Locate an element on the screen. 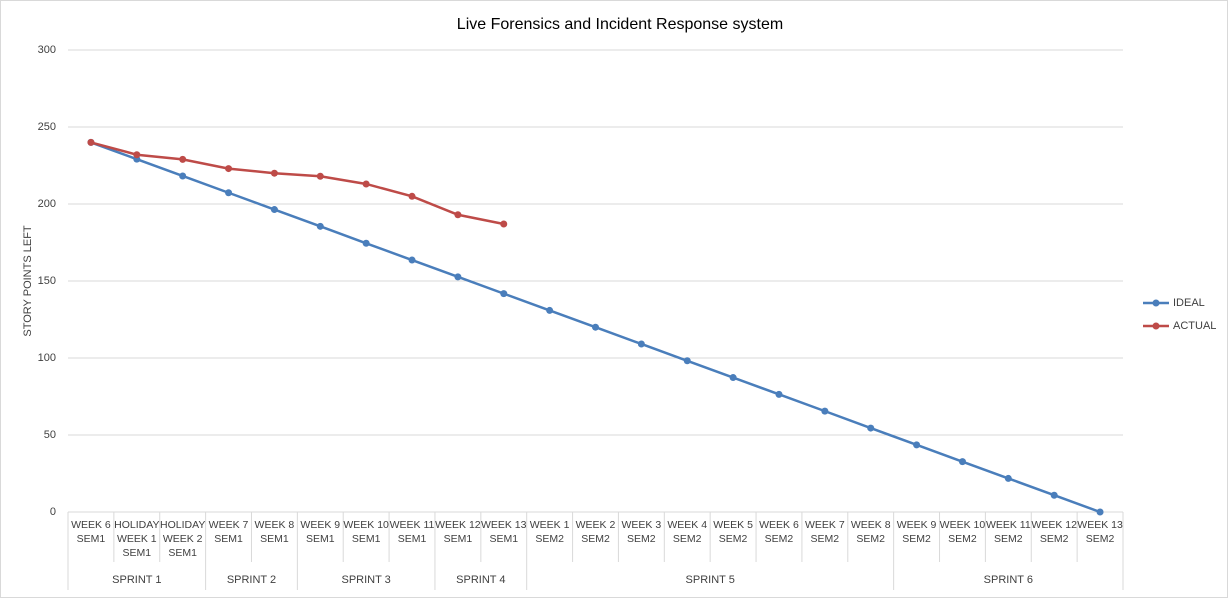 Image resolution: width=1228 pixels, height=598 pixels. x-tick-label: WEEK 12 SEM1 is located at coordinates (458, 532).